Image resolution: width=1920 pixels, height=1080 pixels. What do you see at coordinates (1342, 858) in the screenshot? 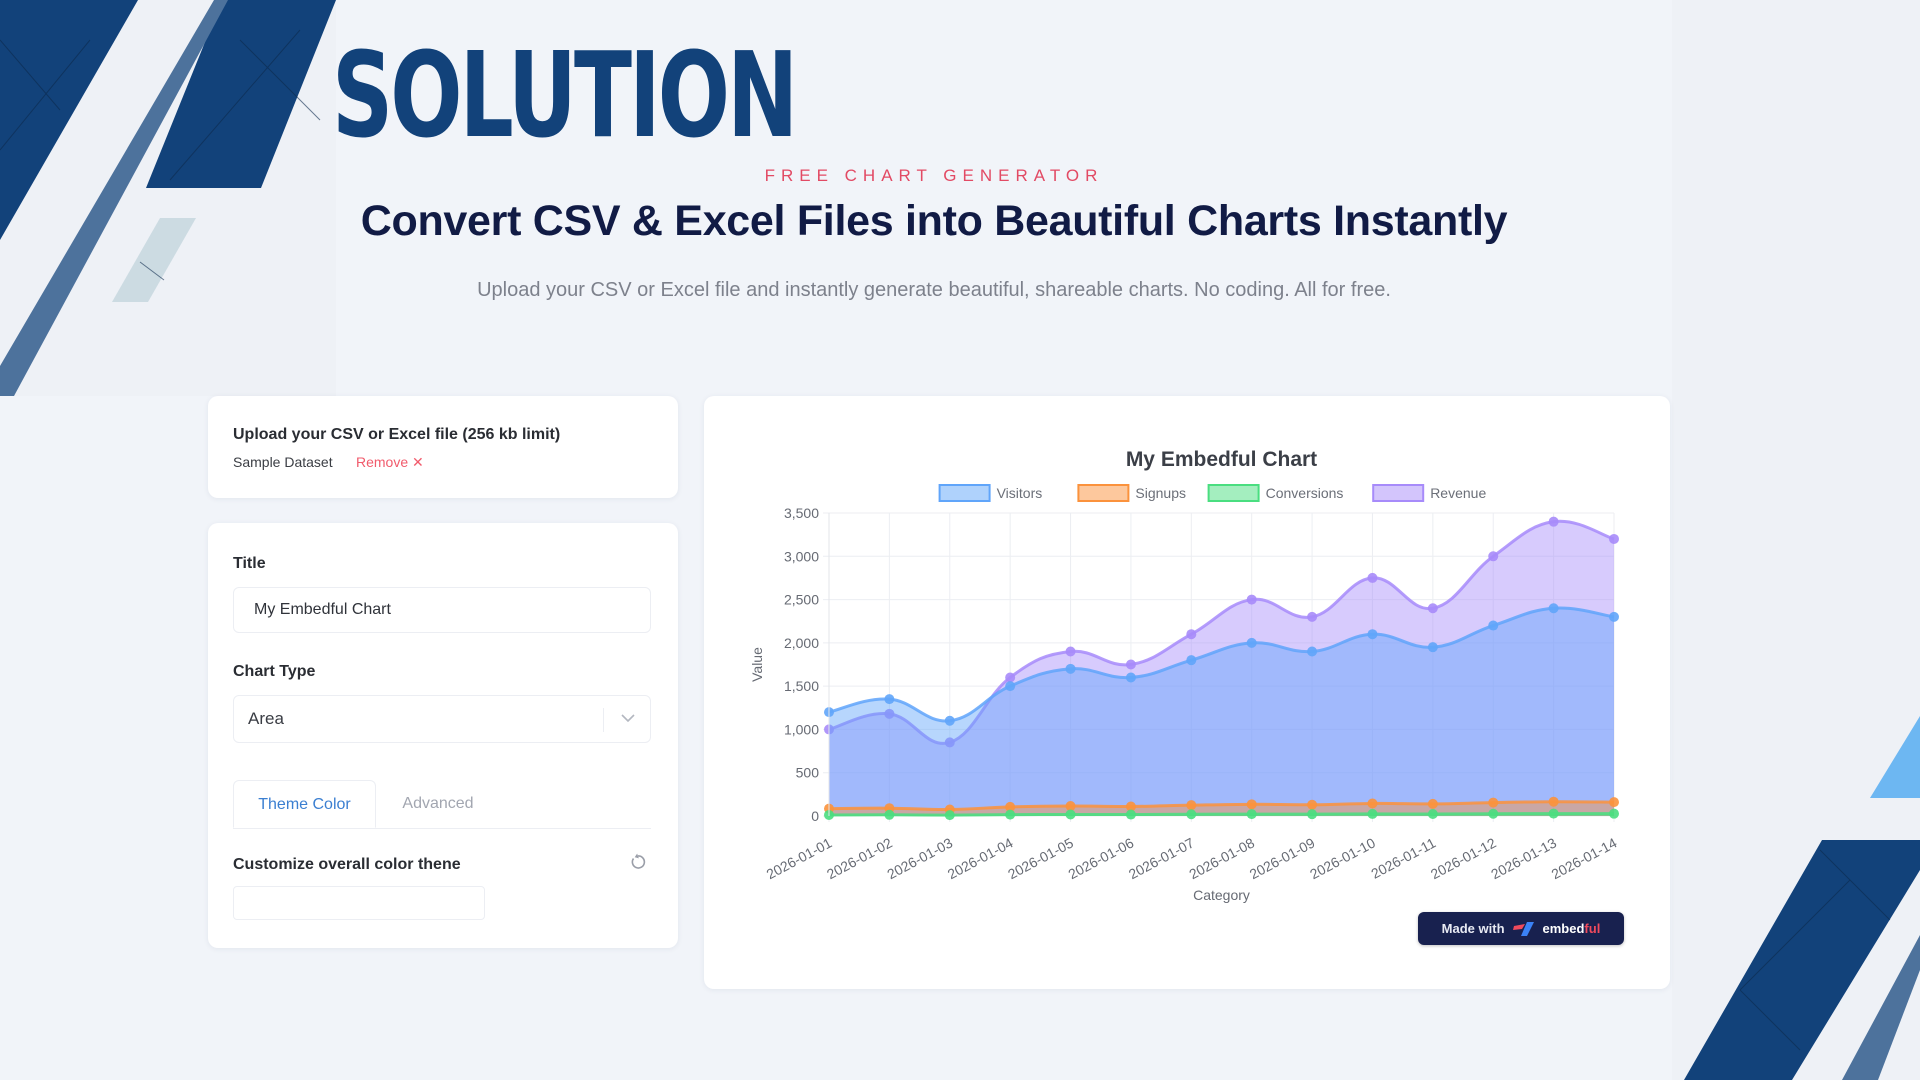
I see `x-tick-label: 2026-01-10` at bounding box center [1342, 858].